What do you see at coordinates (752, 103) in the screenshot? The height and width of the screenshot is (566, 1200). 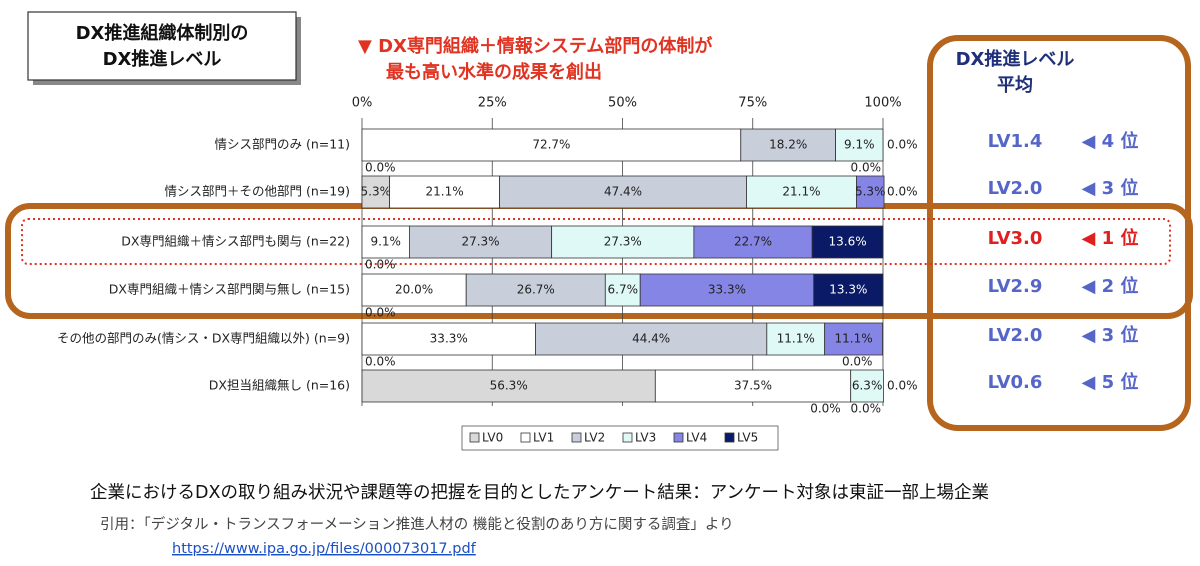 I see `x-tick-label: 75%` at bounding box center [752, 103].